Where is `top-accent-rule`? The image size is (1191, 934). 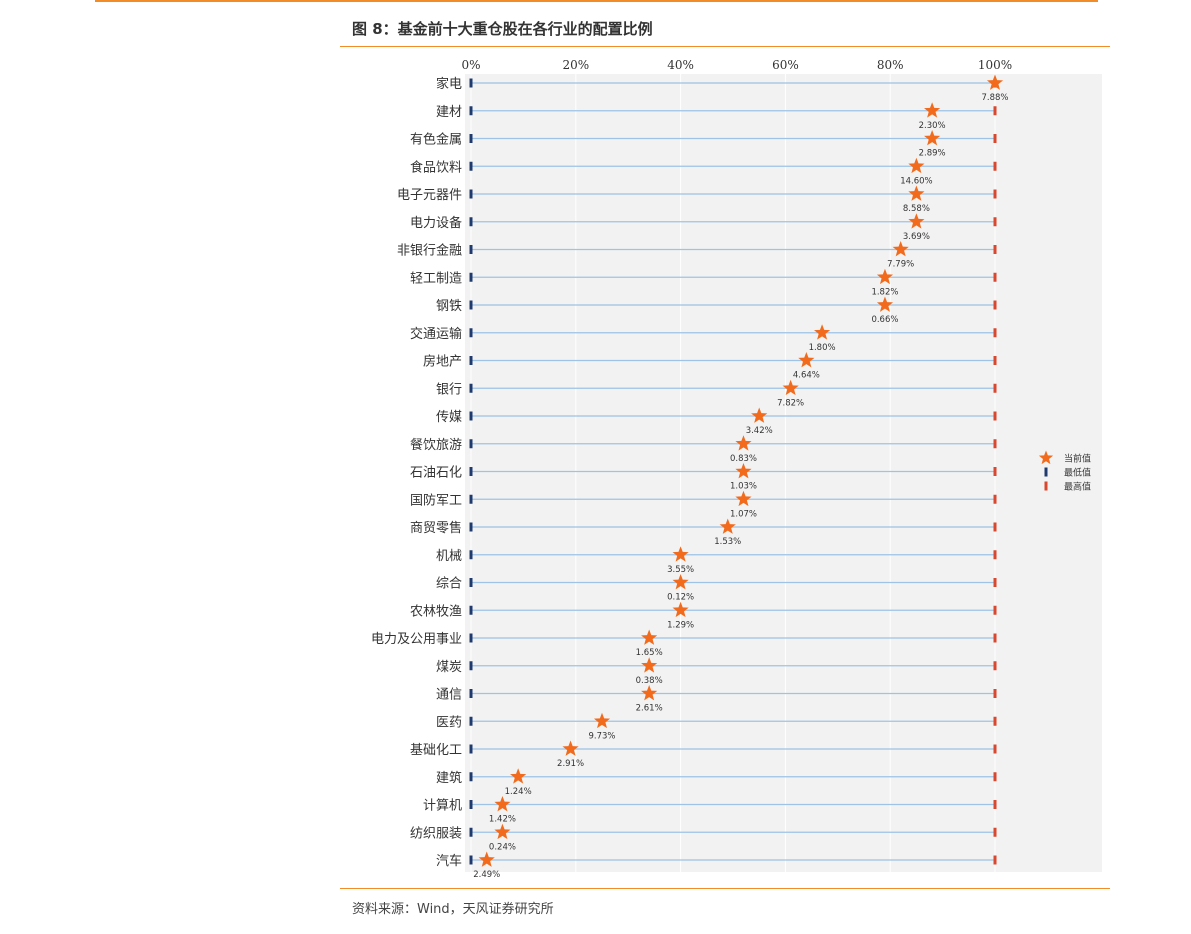 top-accent-rule is located at coordinates (596, 1).